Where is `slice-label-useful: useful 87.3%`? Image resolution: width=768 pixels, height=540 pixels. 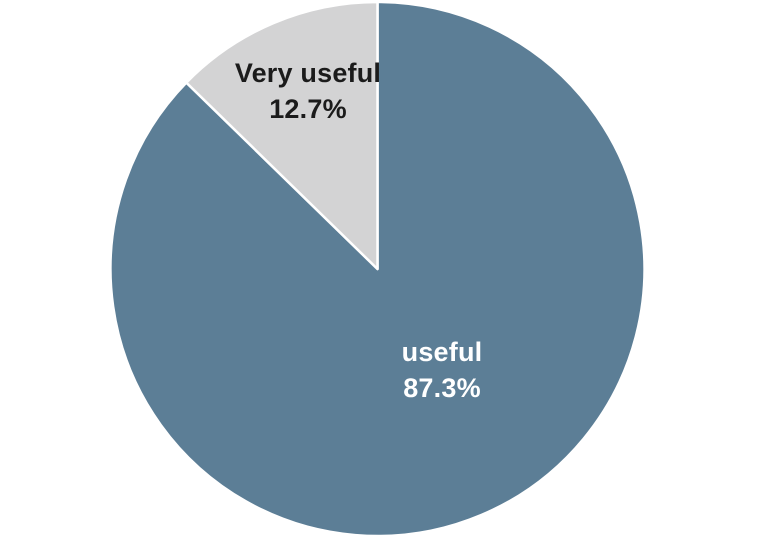
slice-label-useful: useful 87.3% is located at coordinates (442, 370).